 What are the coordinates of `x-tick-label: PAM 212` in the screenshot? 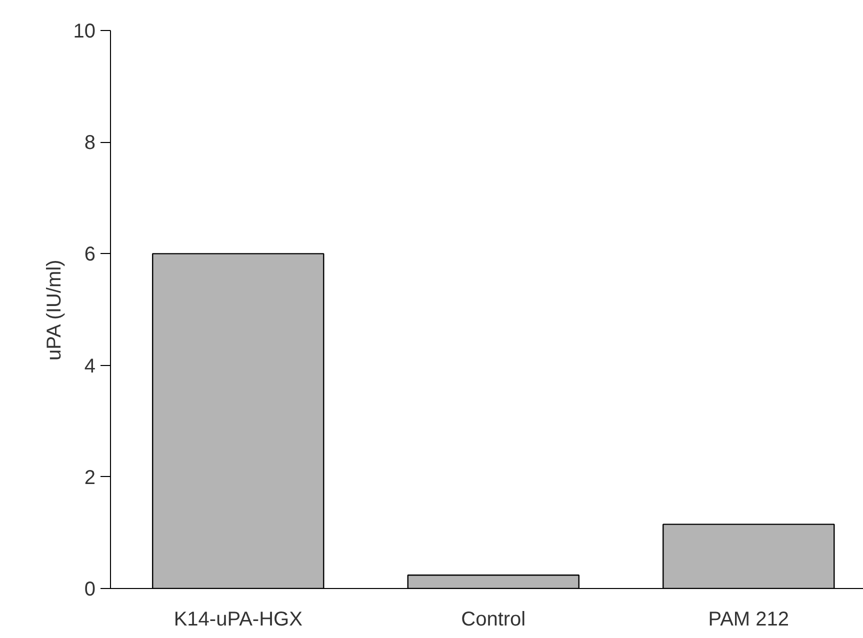 It's located at (749, 619).